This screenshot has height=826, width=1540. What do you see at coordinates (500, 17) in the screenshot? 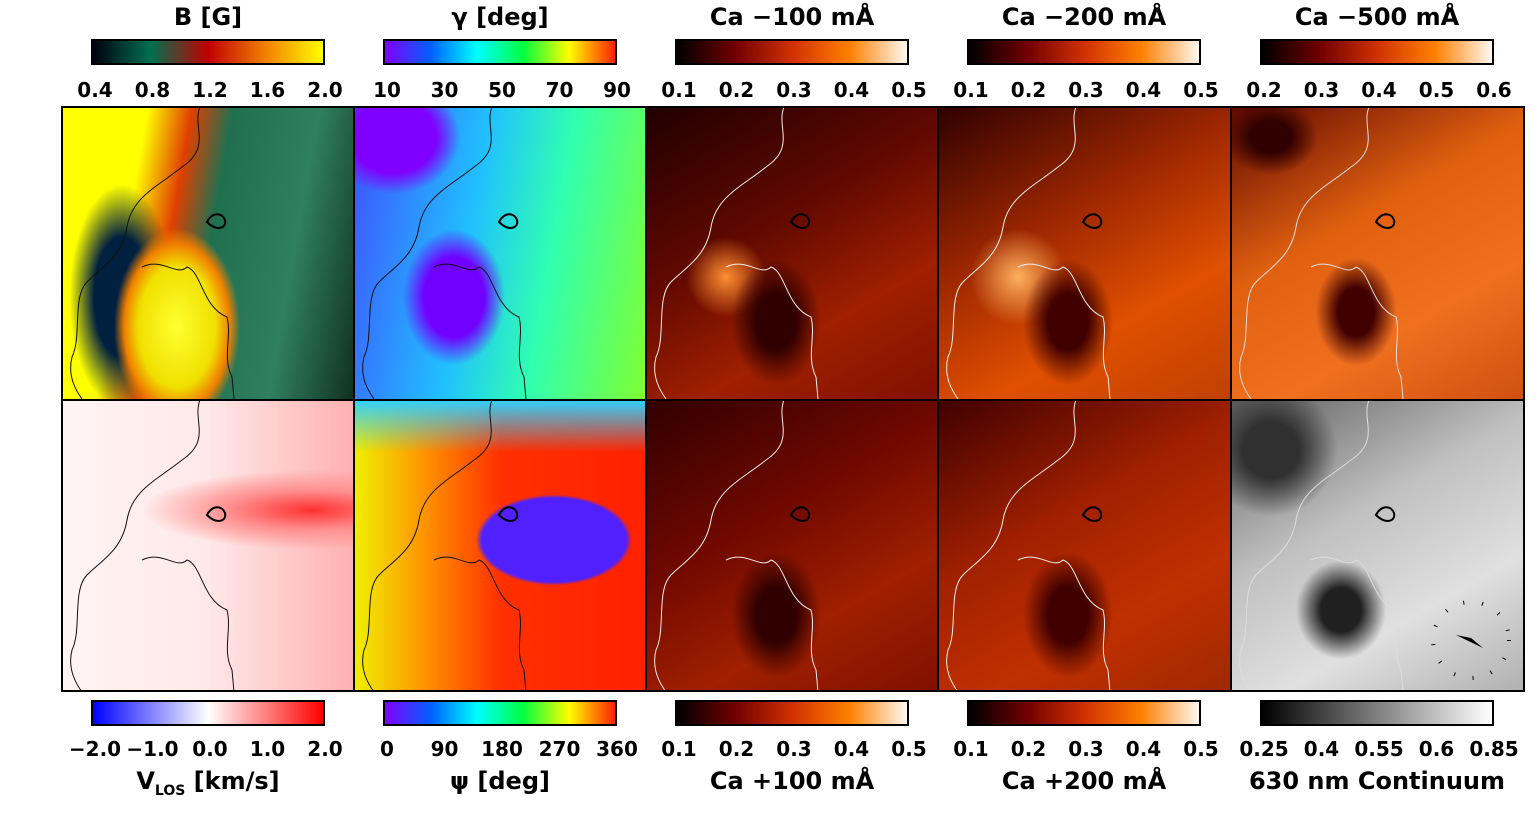
I see `panel-title: γ [deg]` at bounding box center [500, 17].